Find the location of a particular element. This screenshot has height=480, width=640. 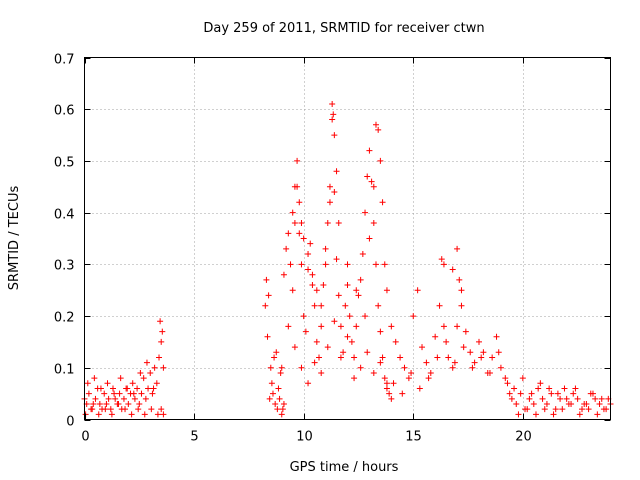

x-tick-labels: 0 5 10 15 20 is located at coordinates (306, 437).